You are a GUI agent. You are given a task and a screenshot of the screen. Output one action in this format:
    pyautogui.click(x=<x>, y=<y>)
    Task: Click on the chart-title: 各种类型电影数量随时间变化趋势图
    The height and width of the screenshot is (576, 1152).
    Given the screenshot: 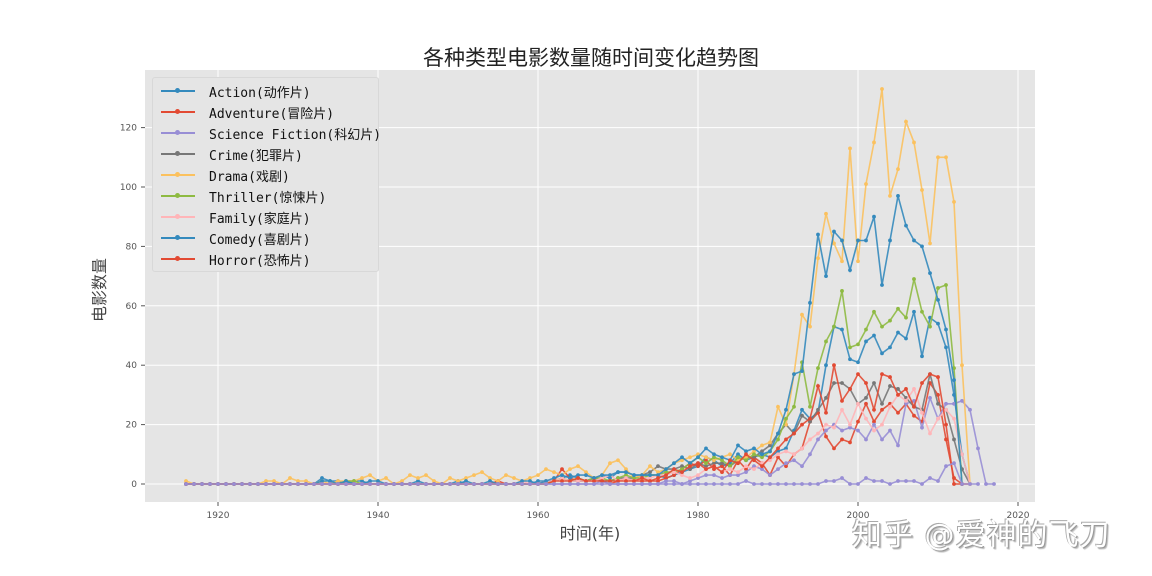 What is the action you would take?
    pyautogui.click(x=591, y=58)
    